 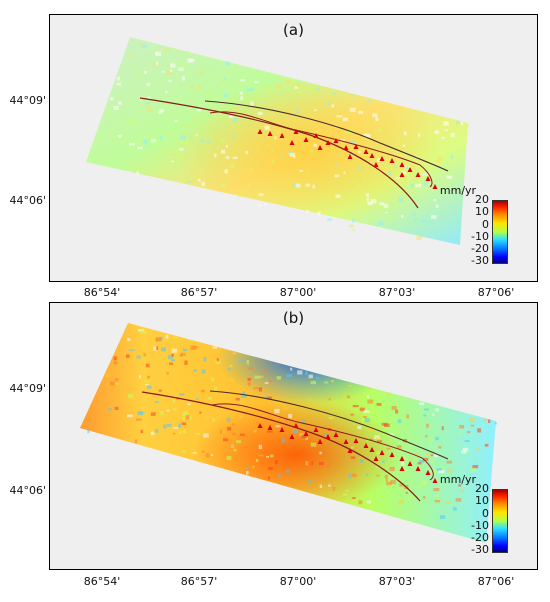 I want to click on colorbar-tick-a-0: 20, so click(x=482, y=199).